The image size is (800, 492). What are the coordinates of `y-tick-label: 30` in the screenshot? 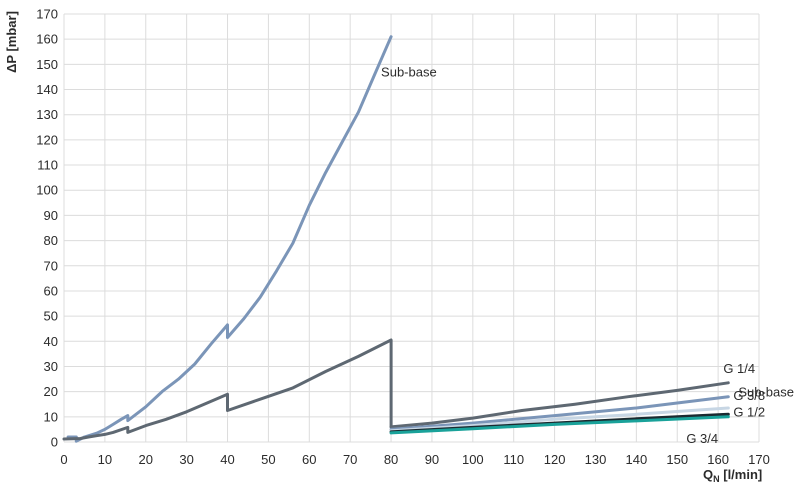 It's located at (51, 366).